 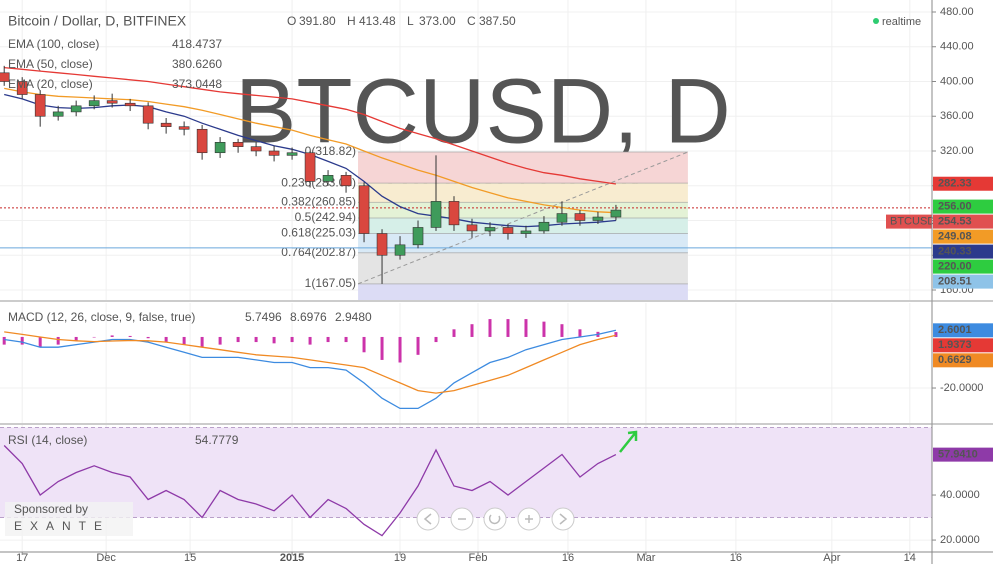 What do you see at coordinates (325, 217) in the screenshot?
I see `fib-label: 0.5(242.94)` at bounding box center [325, 217].